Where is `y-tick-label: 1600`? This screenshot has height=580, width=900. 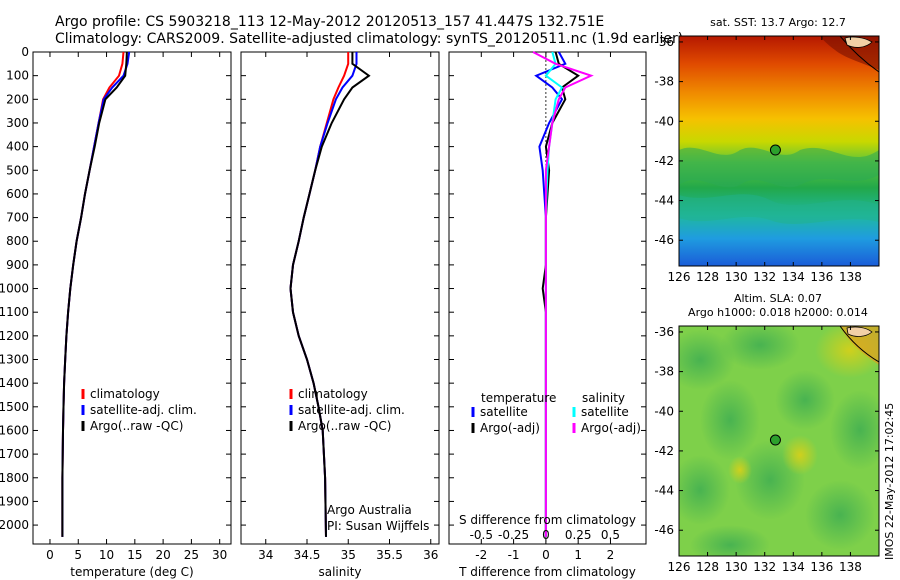
y-tick-label: 1600 is located at coordinates (14, 430).